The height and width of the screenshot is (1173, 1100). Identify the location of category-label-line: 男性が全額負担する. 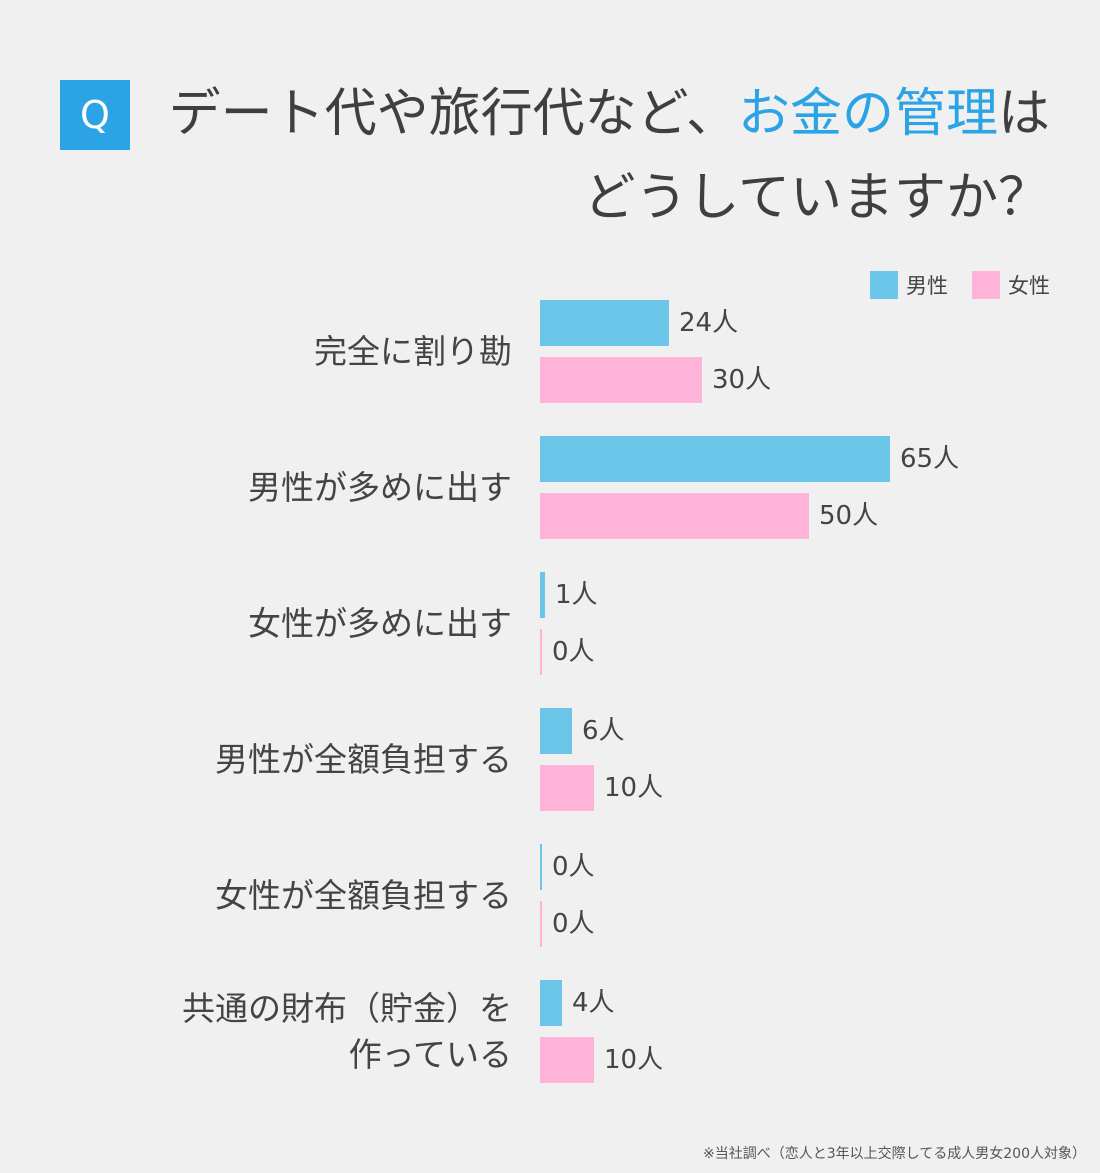
(363, 759).